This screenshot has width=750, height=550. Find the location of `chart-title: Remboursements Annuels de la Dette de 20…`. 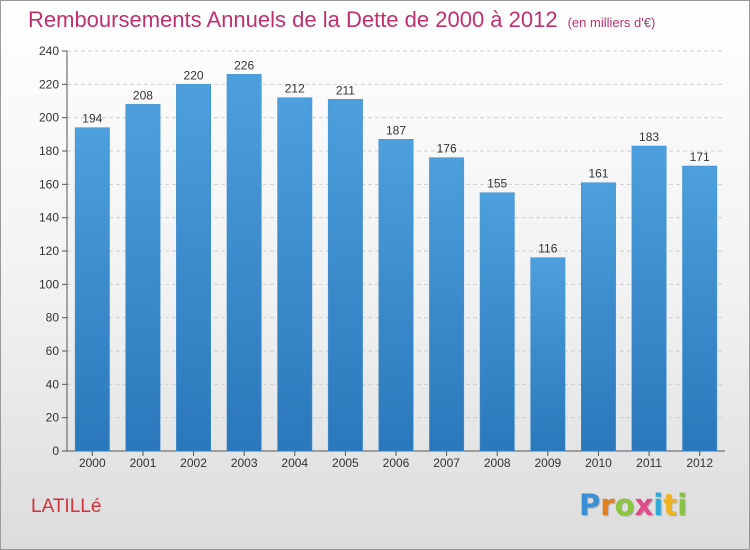

chart-title: Remboursements Annuels de la Dette de 20… is located at coordinates (293, 19).